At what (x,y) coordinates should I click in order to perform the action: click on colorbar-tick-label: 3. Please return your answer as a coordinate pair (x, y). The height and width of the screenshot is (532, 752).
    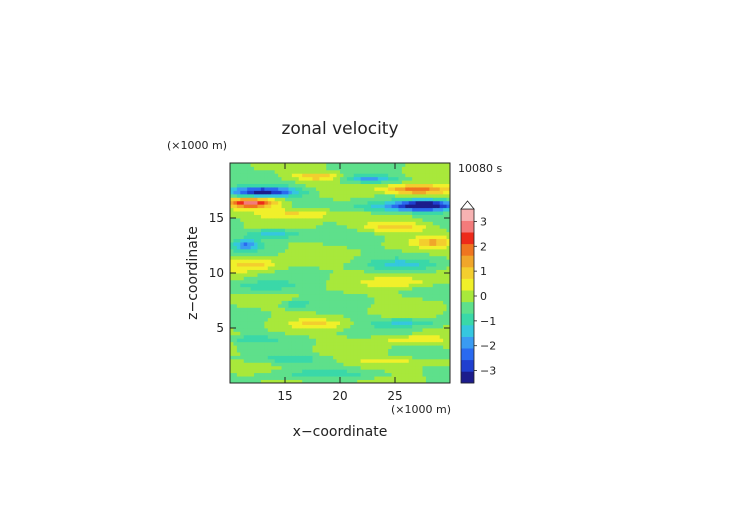
    Looking at the image, I should click on (483, 221).